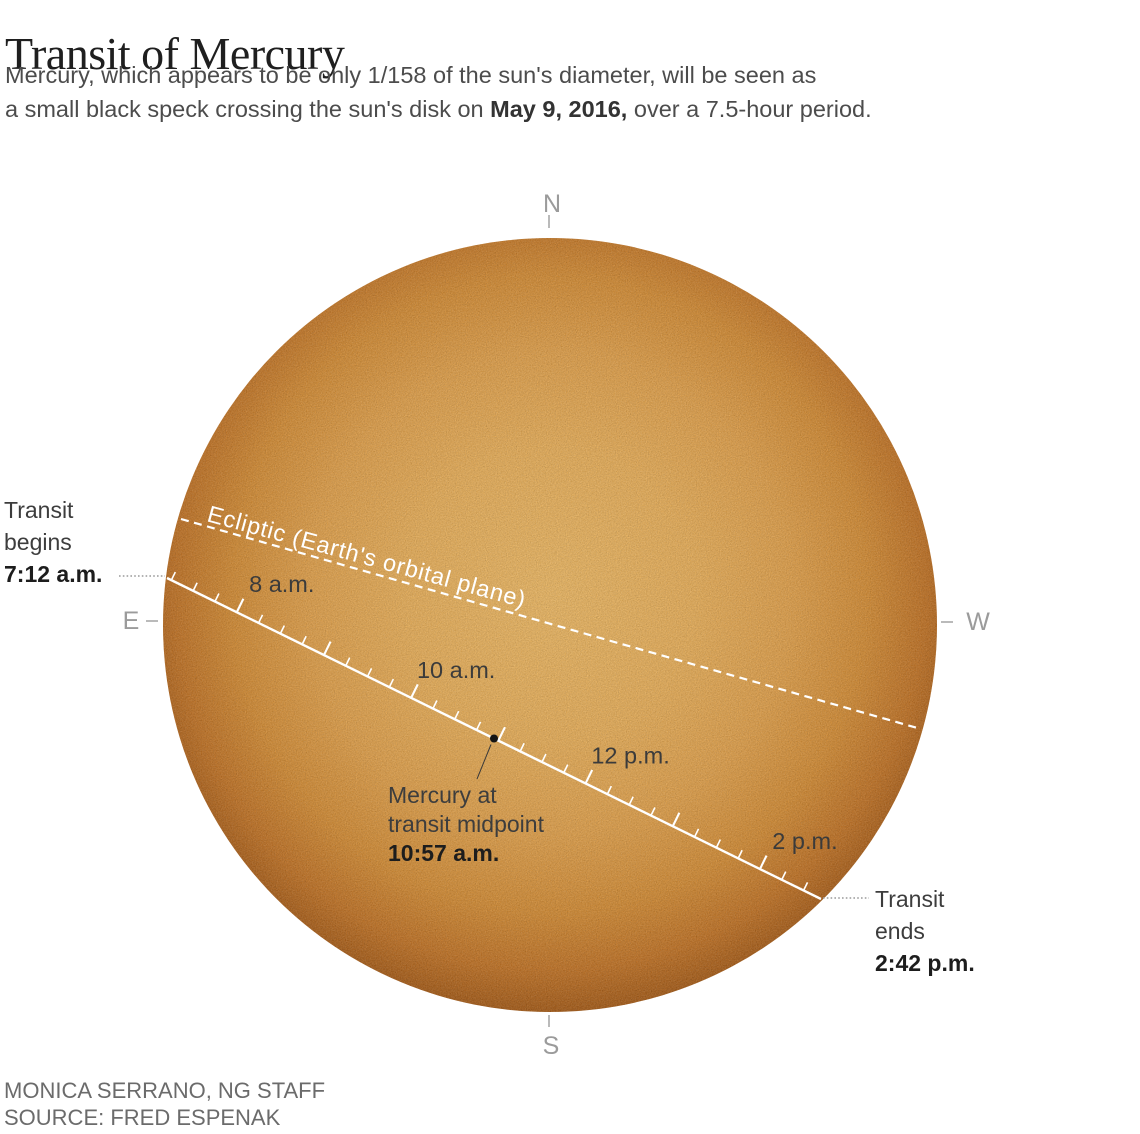  I want to click on subtitle-line2-post: over a 7.5-hour period., so click(749, 109).